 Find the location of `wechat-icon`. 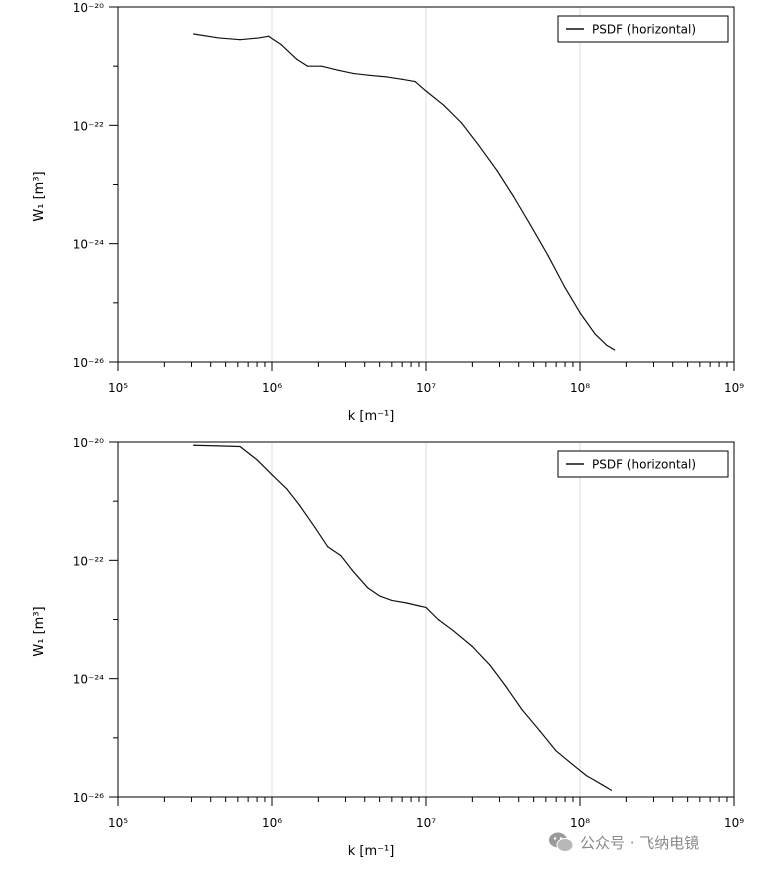

wechat-icon is located at coordinates (561, 842).